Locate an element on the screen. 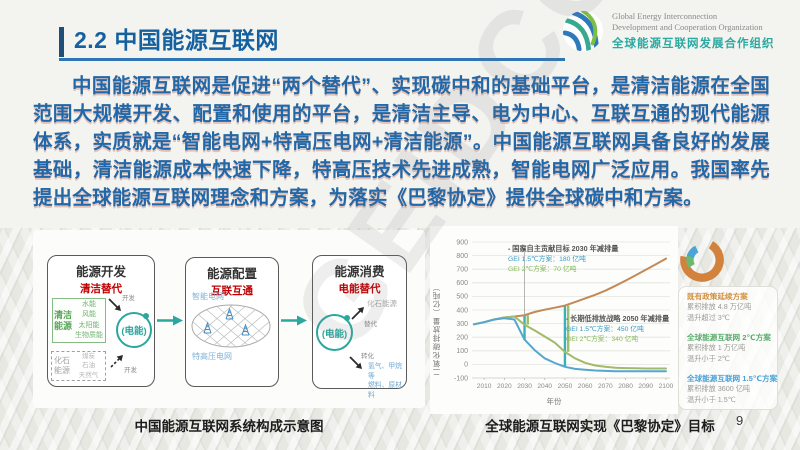  pylon-icon is located at coordinates (226, 321).